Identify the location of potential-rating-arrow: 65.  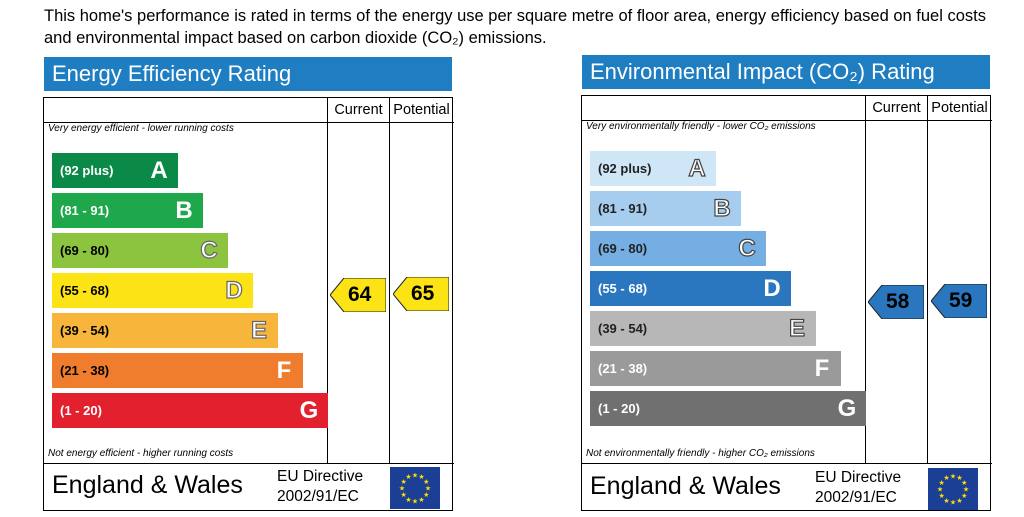
(421, 294).